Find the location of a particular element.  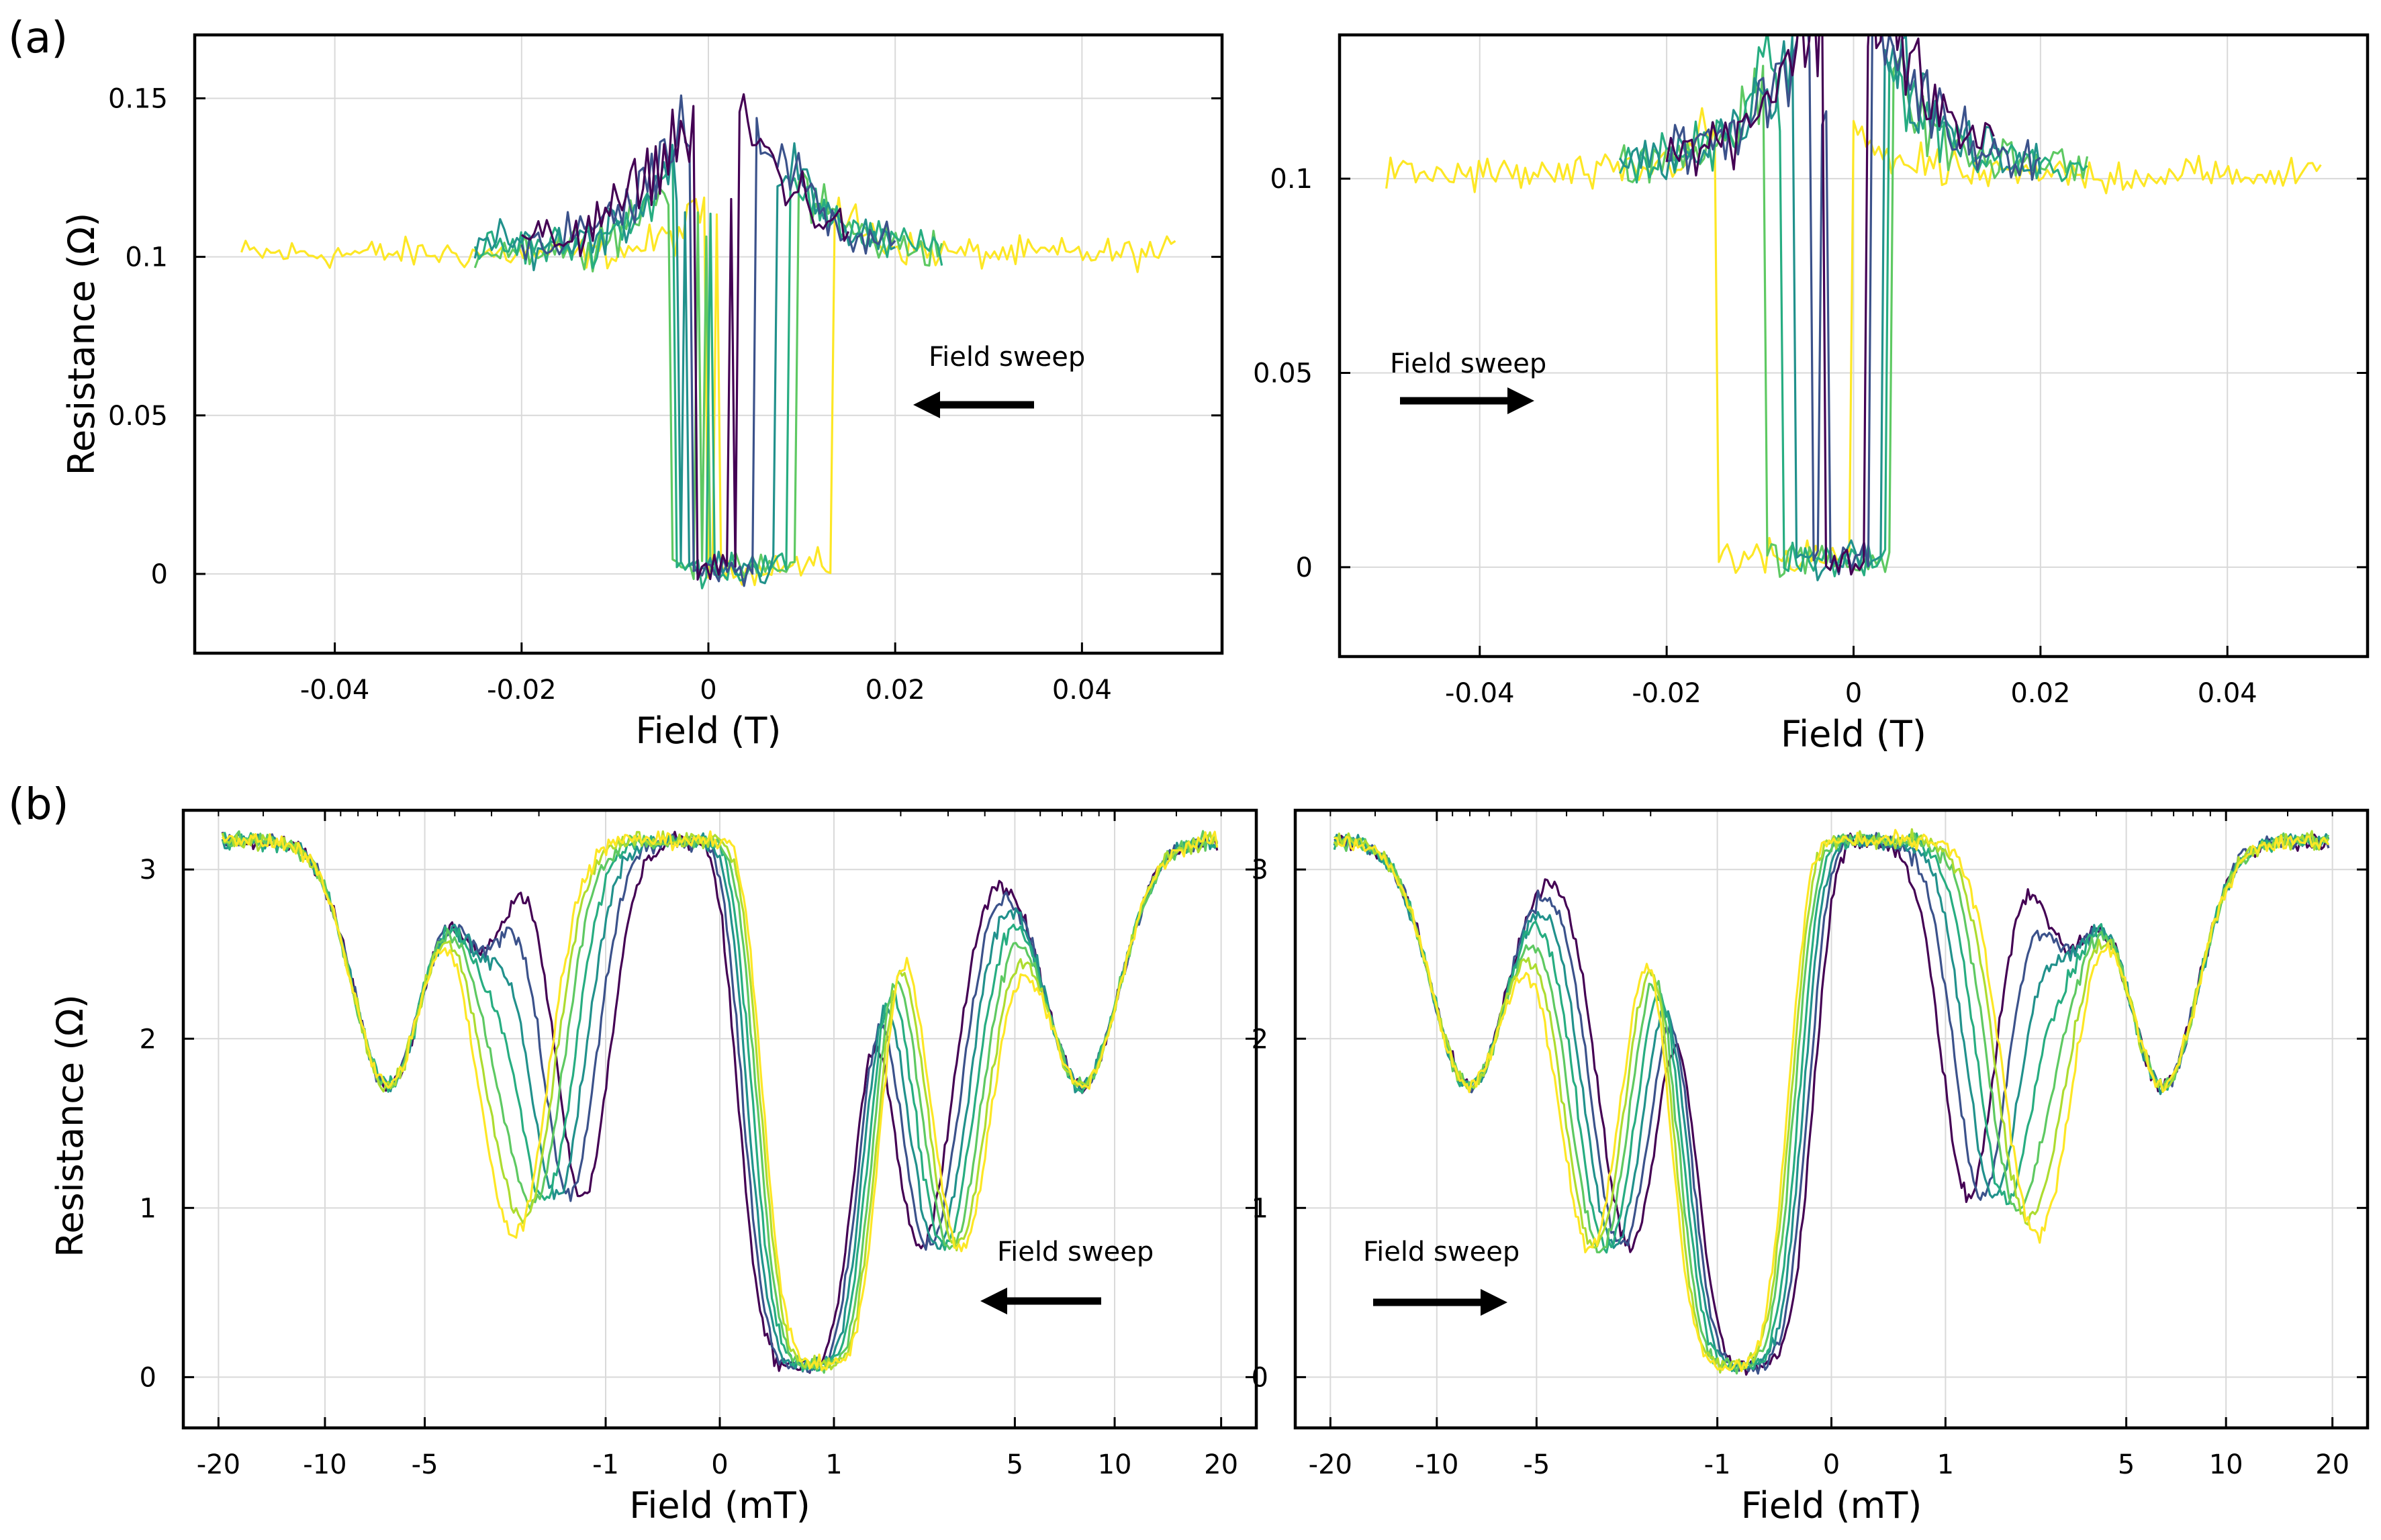

y-tick-label: 0.15 is located at coordinates (138, 98).